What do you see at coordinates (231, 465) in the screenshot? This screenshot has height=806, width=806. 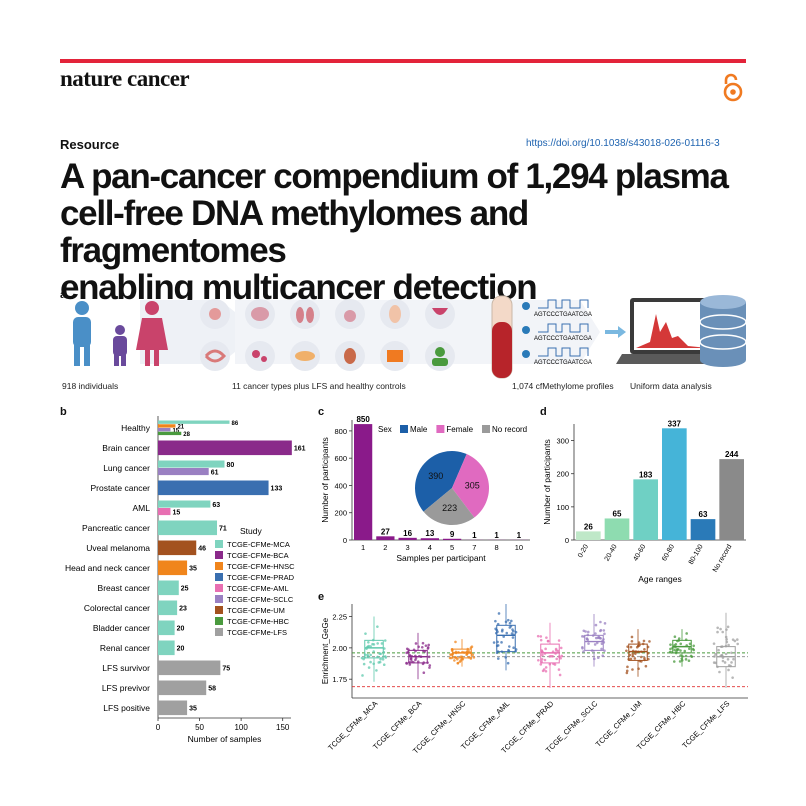 I see `bar-value-label: 80` at bounding box center [231, 465].